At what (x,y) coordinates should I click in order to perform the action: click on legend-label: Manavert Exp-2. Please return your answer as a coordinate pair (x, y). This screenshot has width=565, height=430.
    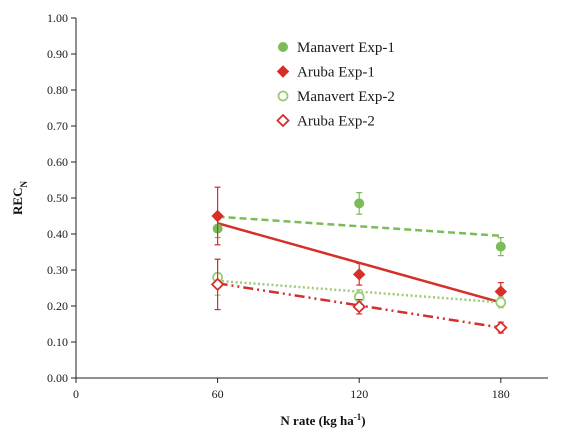
    Looking at the image, I should click on (346, 97).